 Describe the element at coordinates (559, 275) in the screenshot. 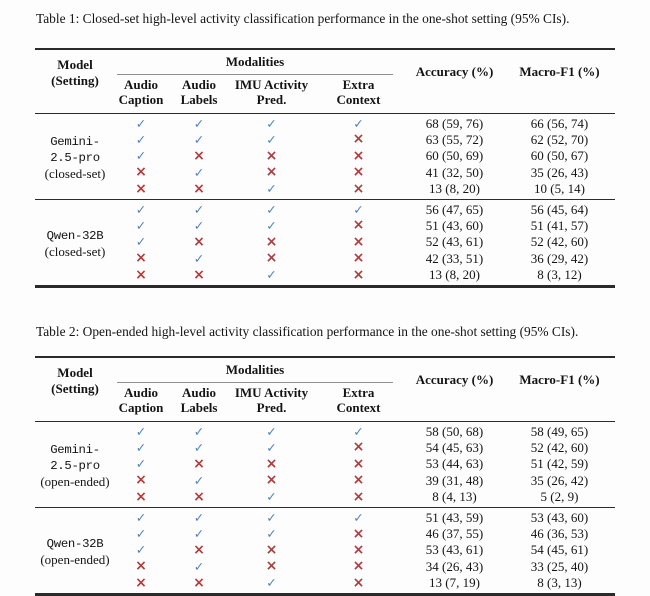

I see `macro-f1-cell: 8 (3, 12)` at that location.